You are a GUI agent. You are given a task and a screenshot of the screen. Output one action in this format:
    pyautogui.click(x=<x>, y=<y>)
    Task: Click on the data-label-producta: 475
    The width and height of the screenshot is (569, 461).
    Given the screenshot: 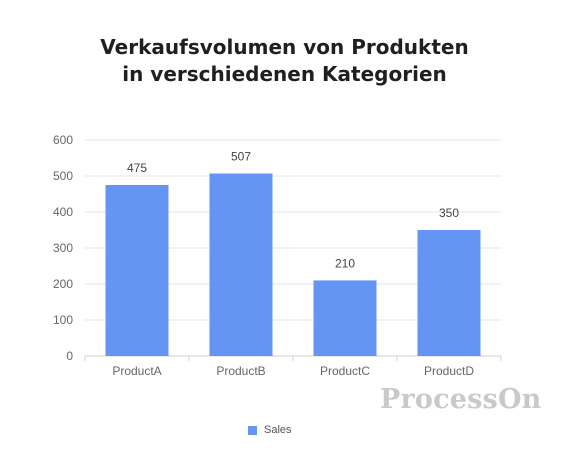 What is the action you would take?
    pyautogui.click(x=137, y=168)
    